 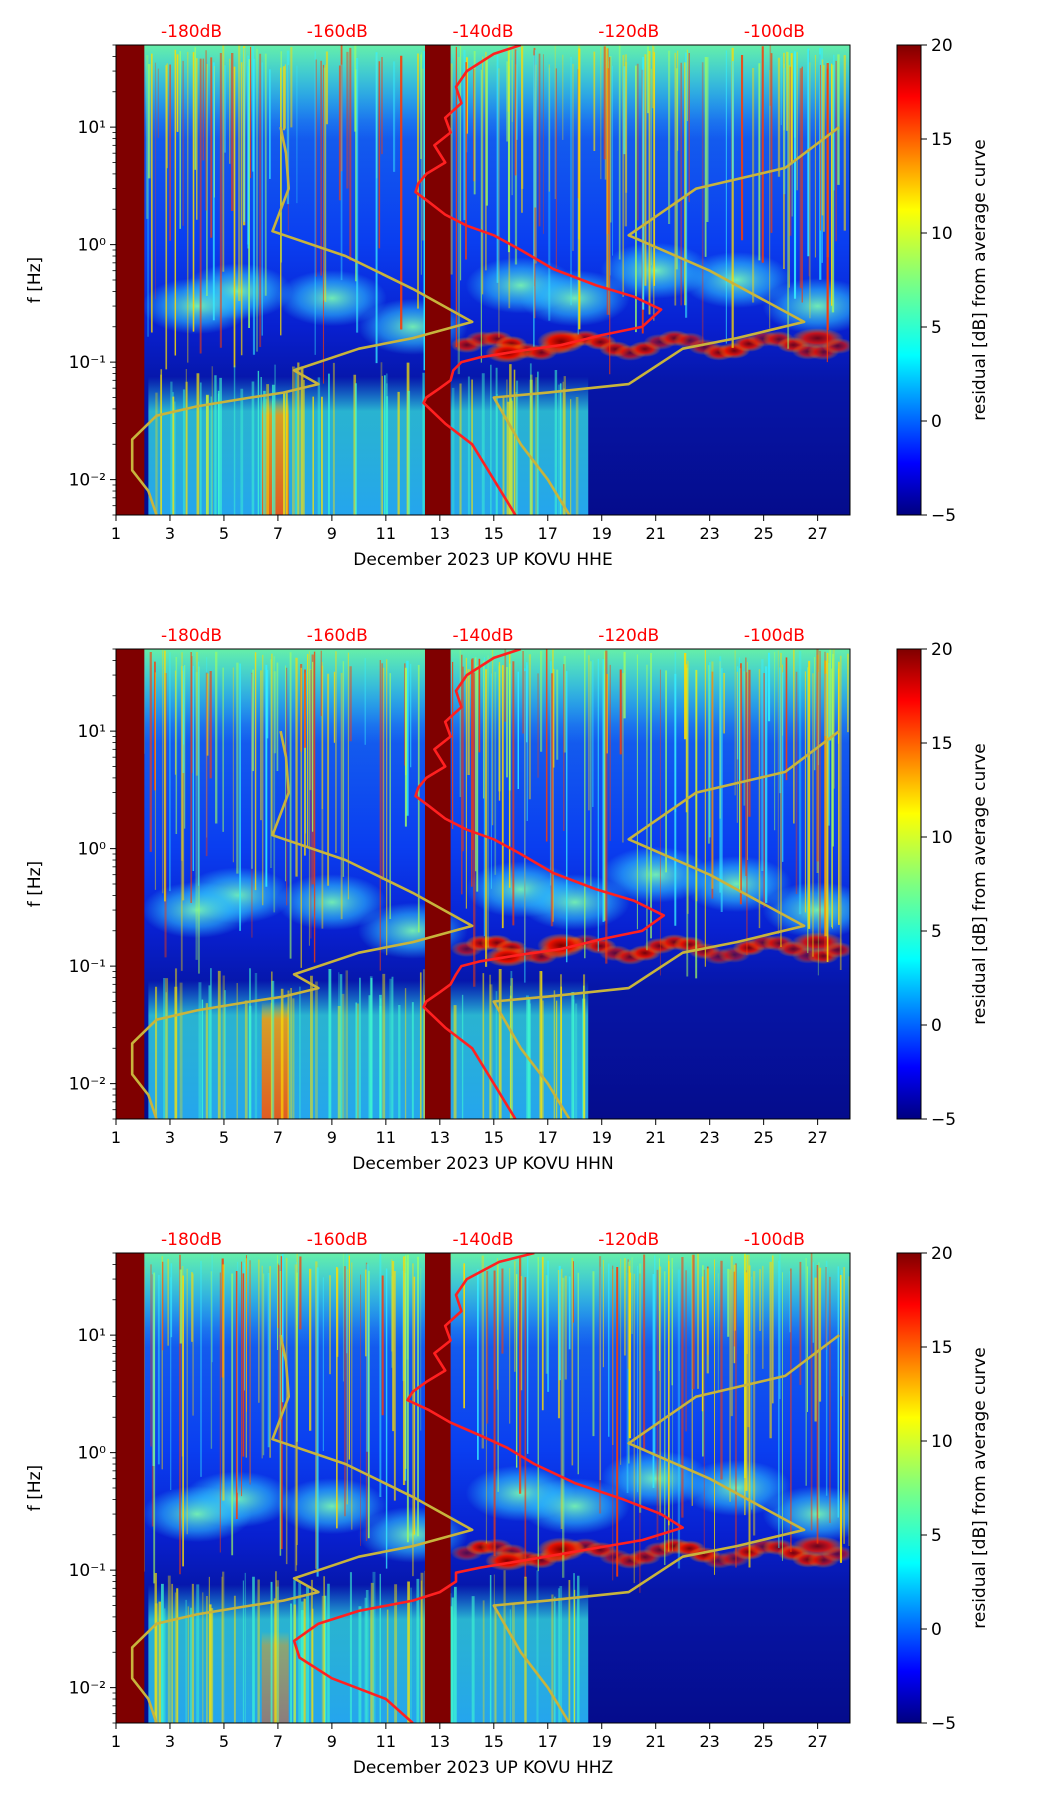 What do you see at coordinates (482, 1164) in the screenshot?
I see `x-axis-label: December 2023 UP KOVU HHN` at bounding box center [482, 1164].